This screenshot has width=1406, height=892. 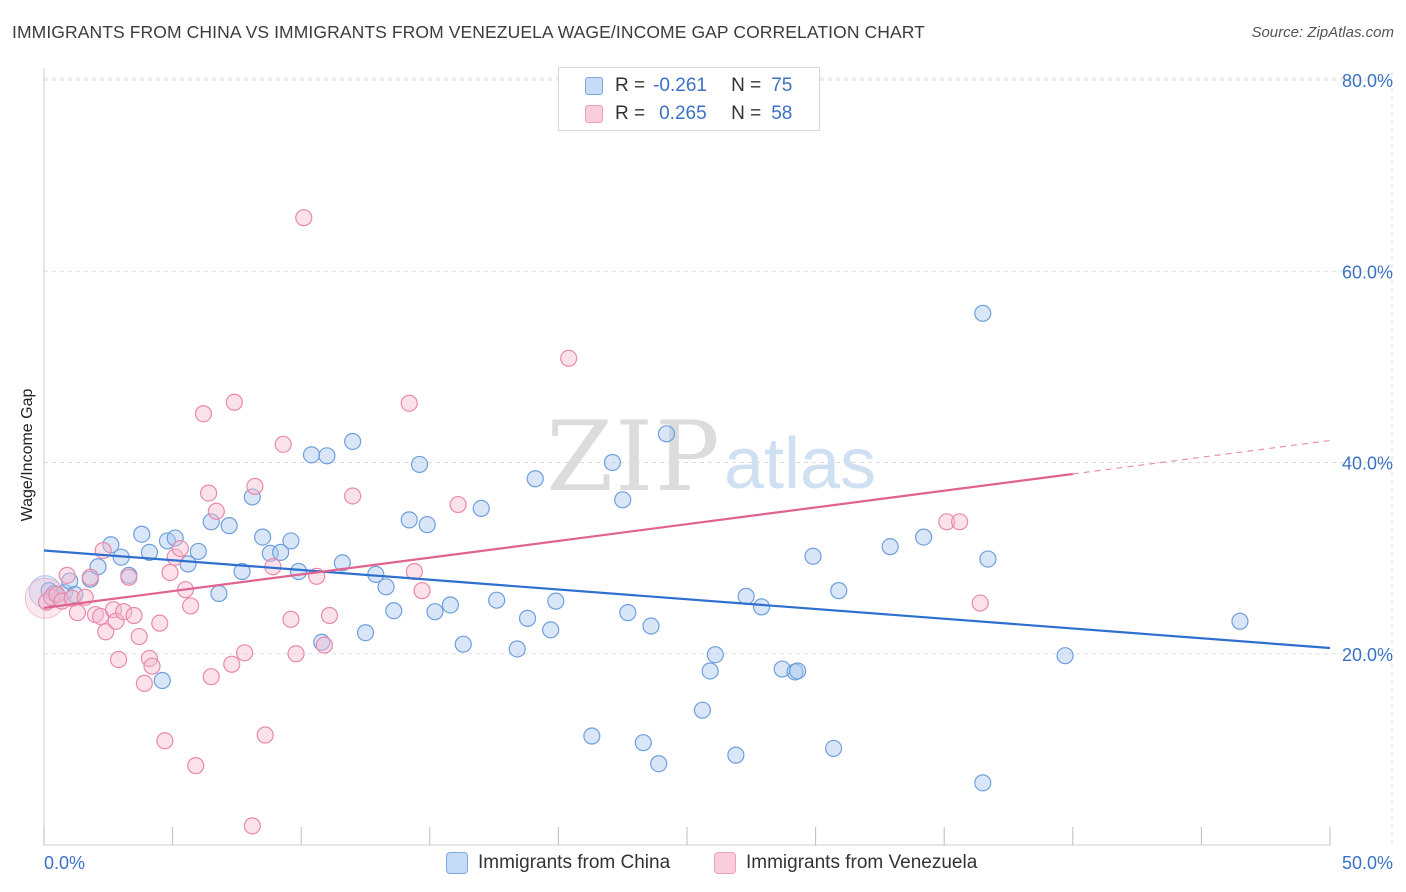 I want to click on watermark: ZIP atlas, so click(x=711, y=457).